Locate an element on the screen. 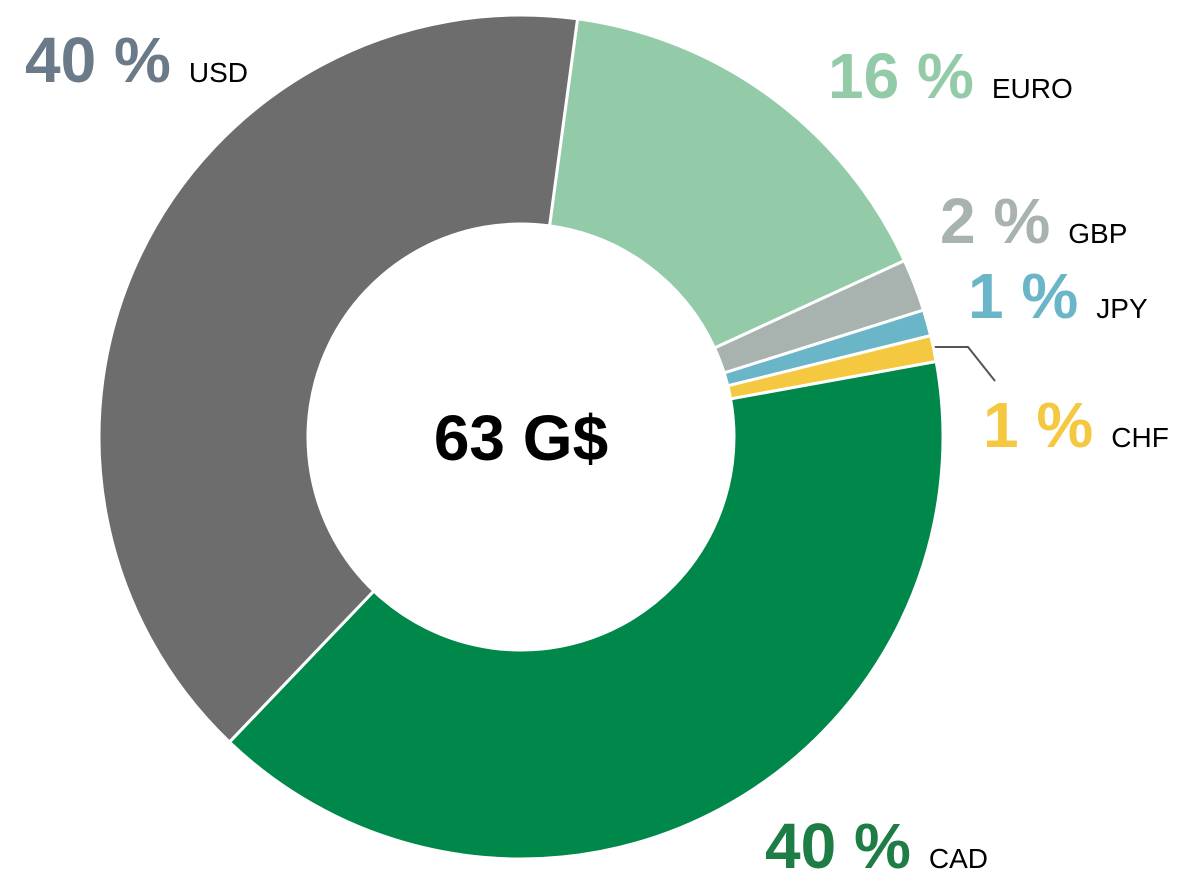  category-label: CAD is located at coordinates (958, 858).